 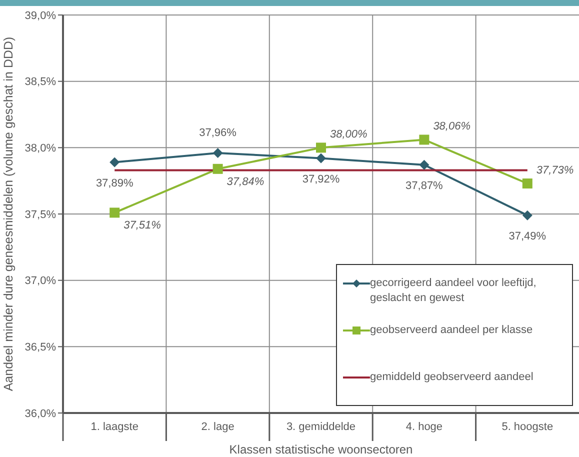 I want to click on data-label: 37,87%, so click(x=425, y=186).